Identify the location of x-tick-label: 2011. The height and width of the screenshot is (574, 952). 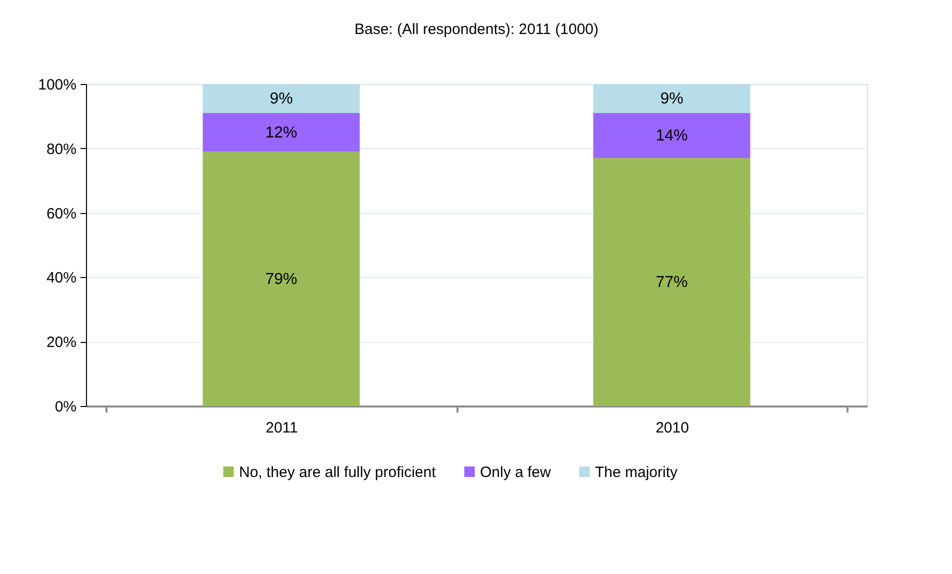
(282, 428).